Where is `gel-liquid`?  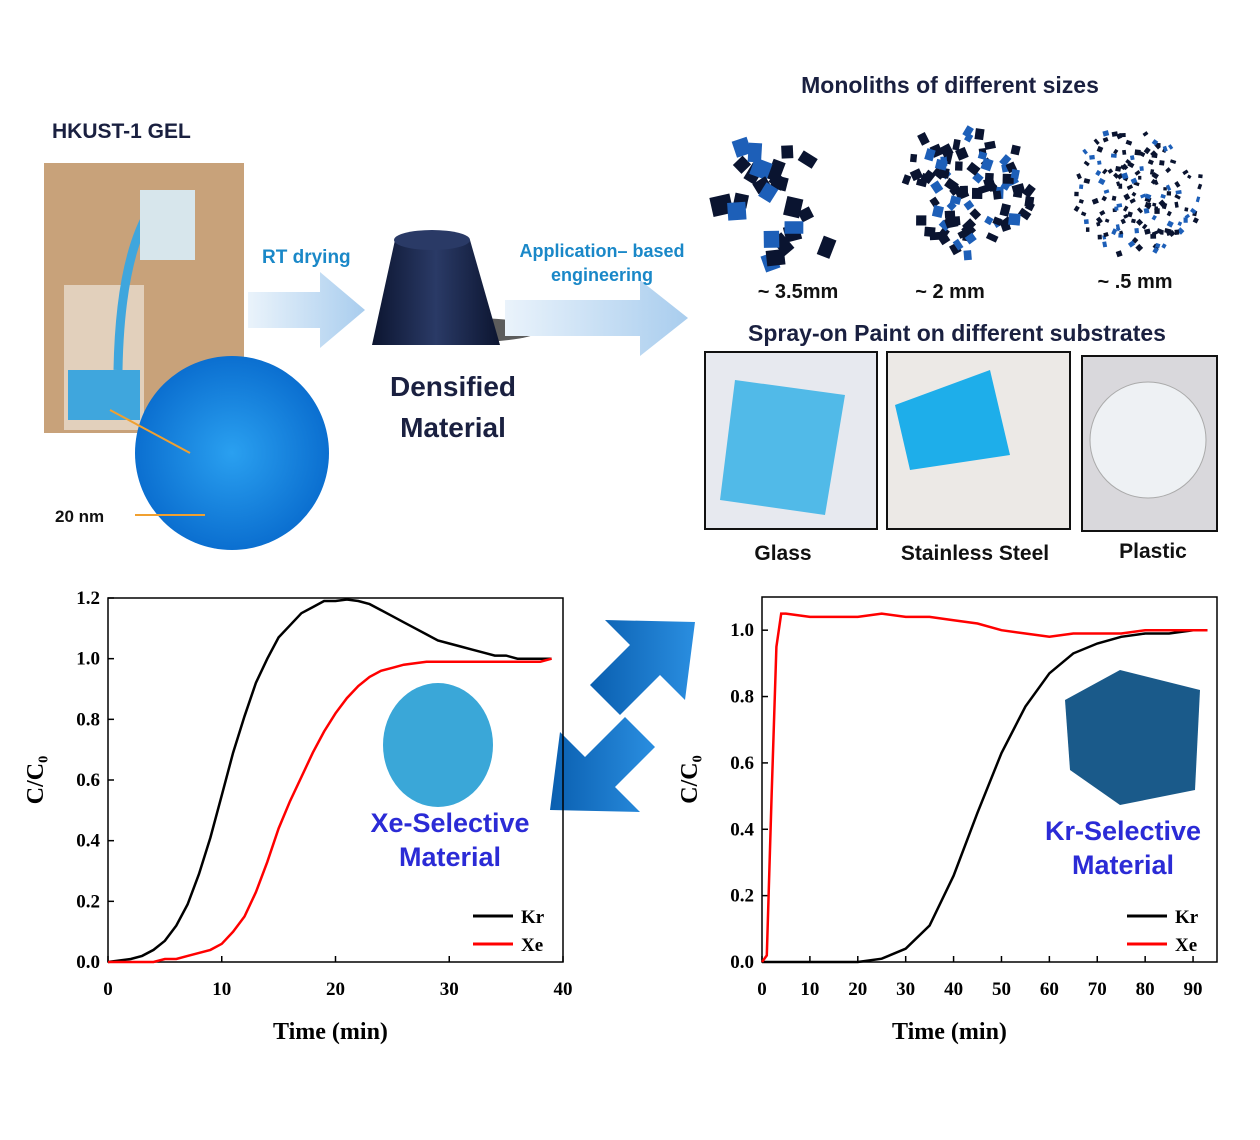 gel-liquid is located at coordinates (104, 395).